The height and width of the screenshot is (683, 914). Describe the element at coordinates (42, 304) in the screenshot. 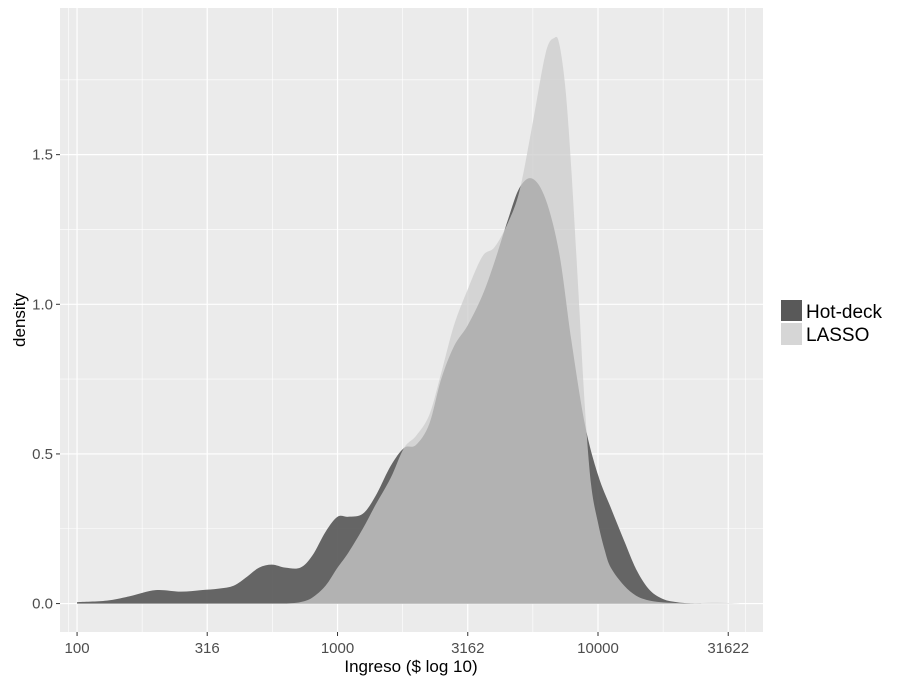

I see `y-tick-label: 1.0` at that location.